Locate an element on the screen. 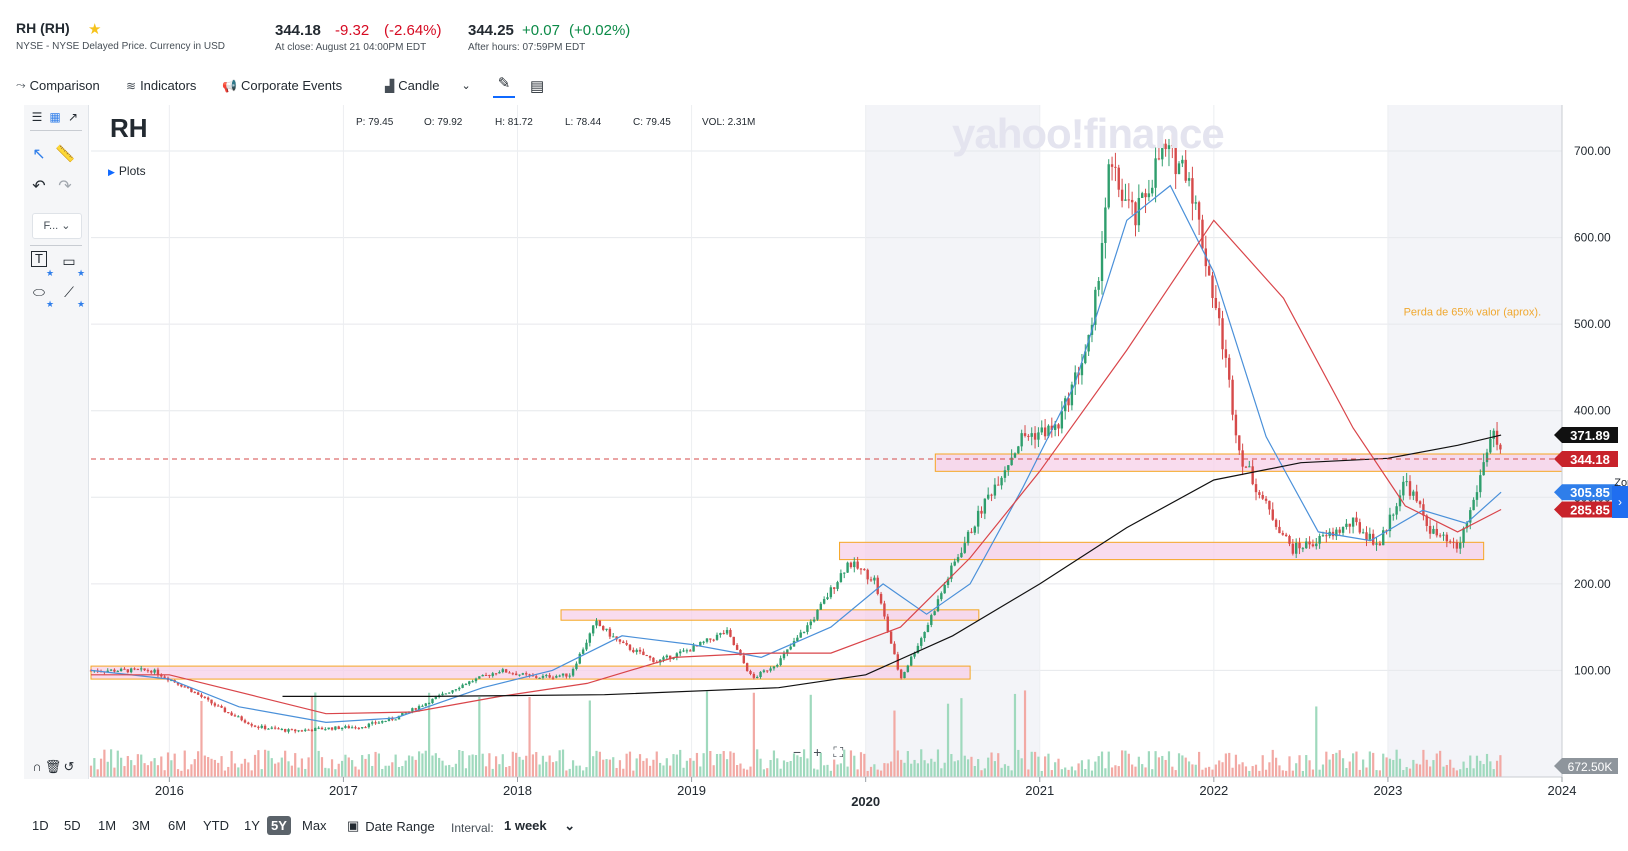 This screenshot has height=851, width=1628. range-button-5y: 5Y is located at coordinates (279, 825).